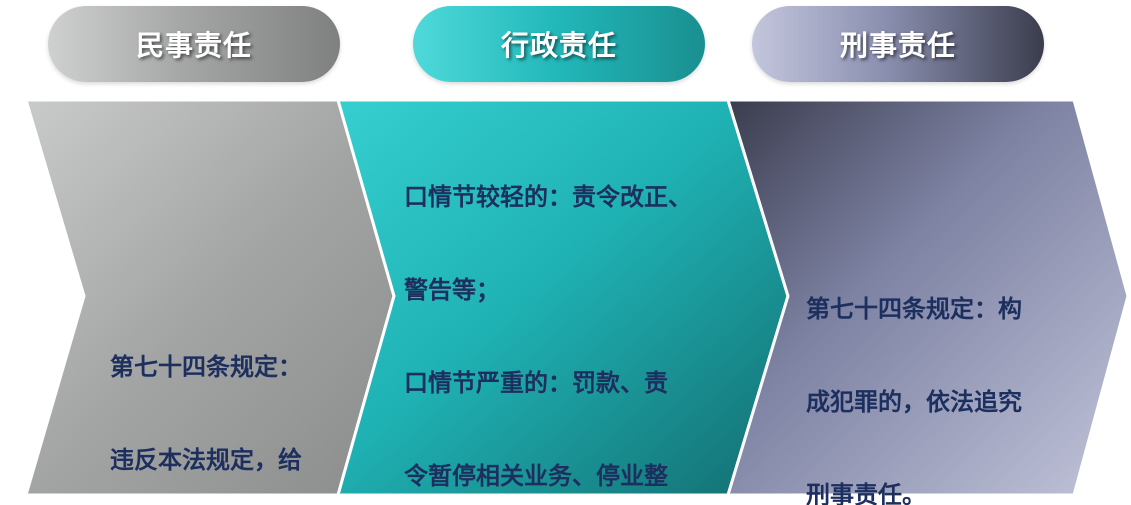 Image resolution: width=1131 pixels, height=505 pixels. I want to click on text-line: 警告等；, so click(452, 290).